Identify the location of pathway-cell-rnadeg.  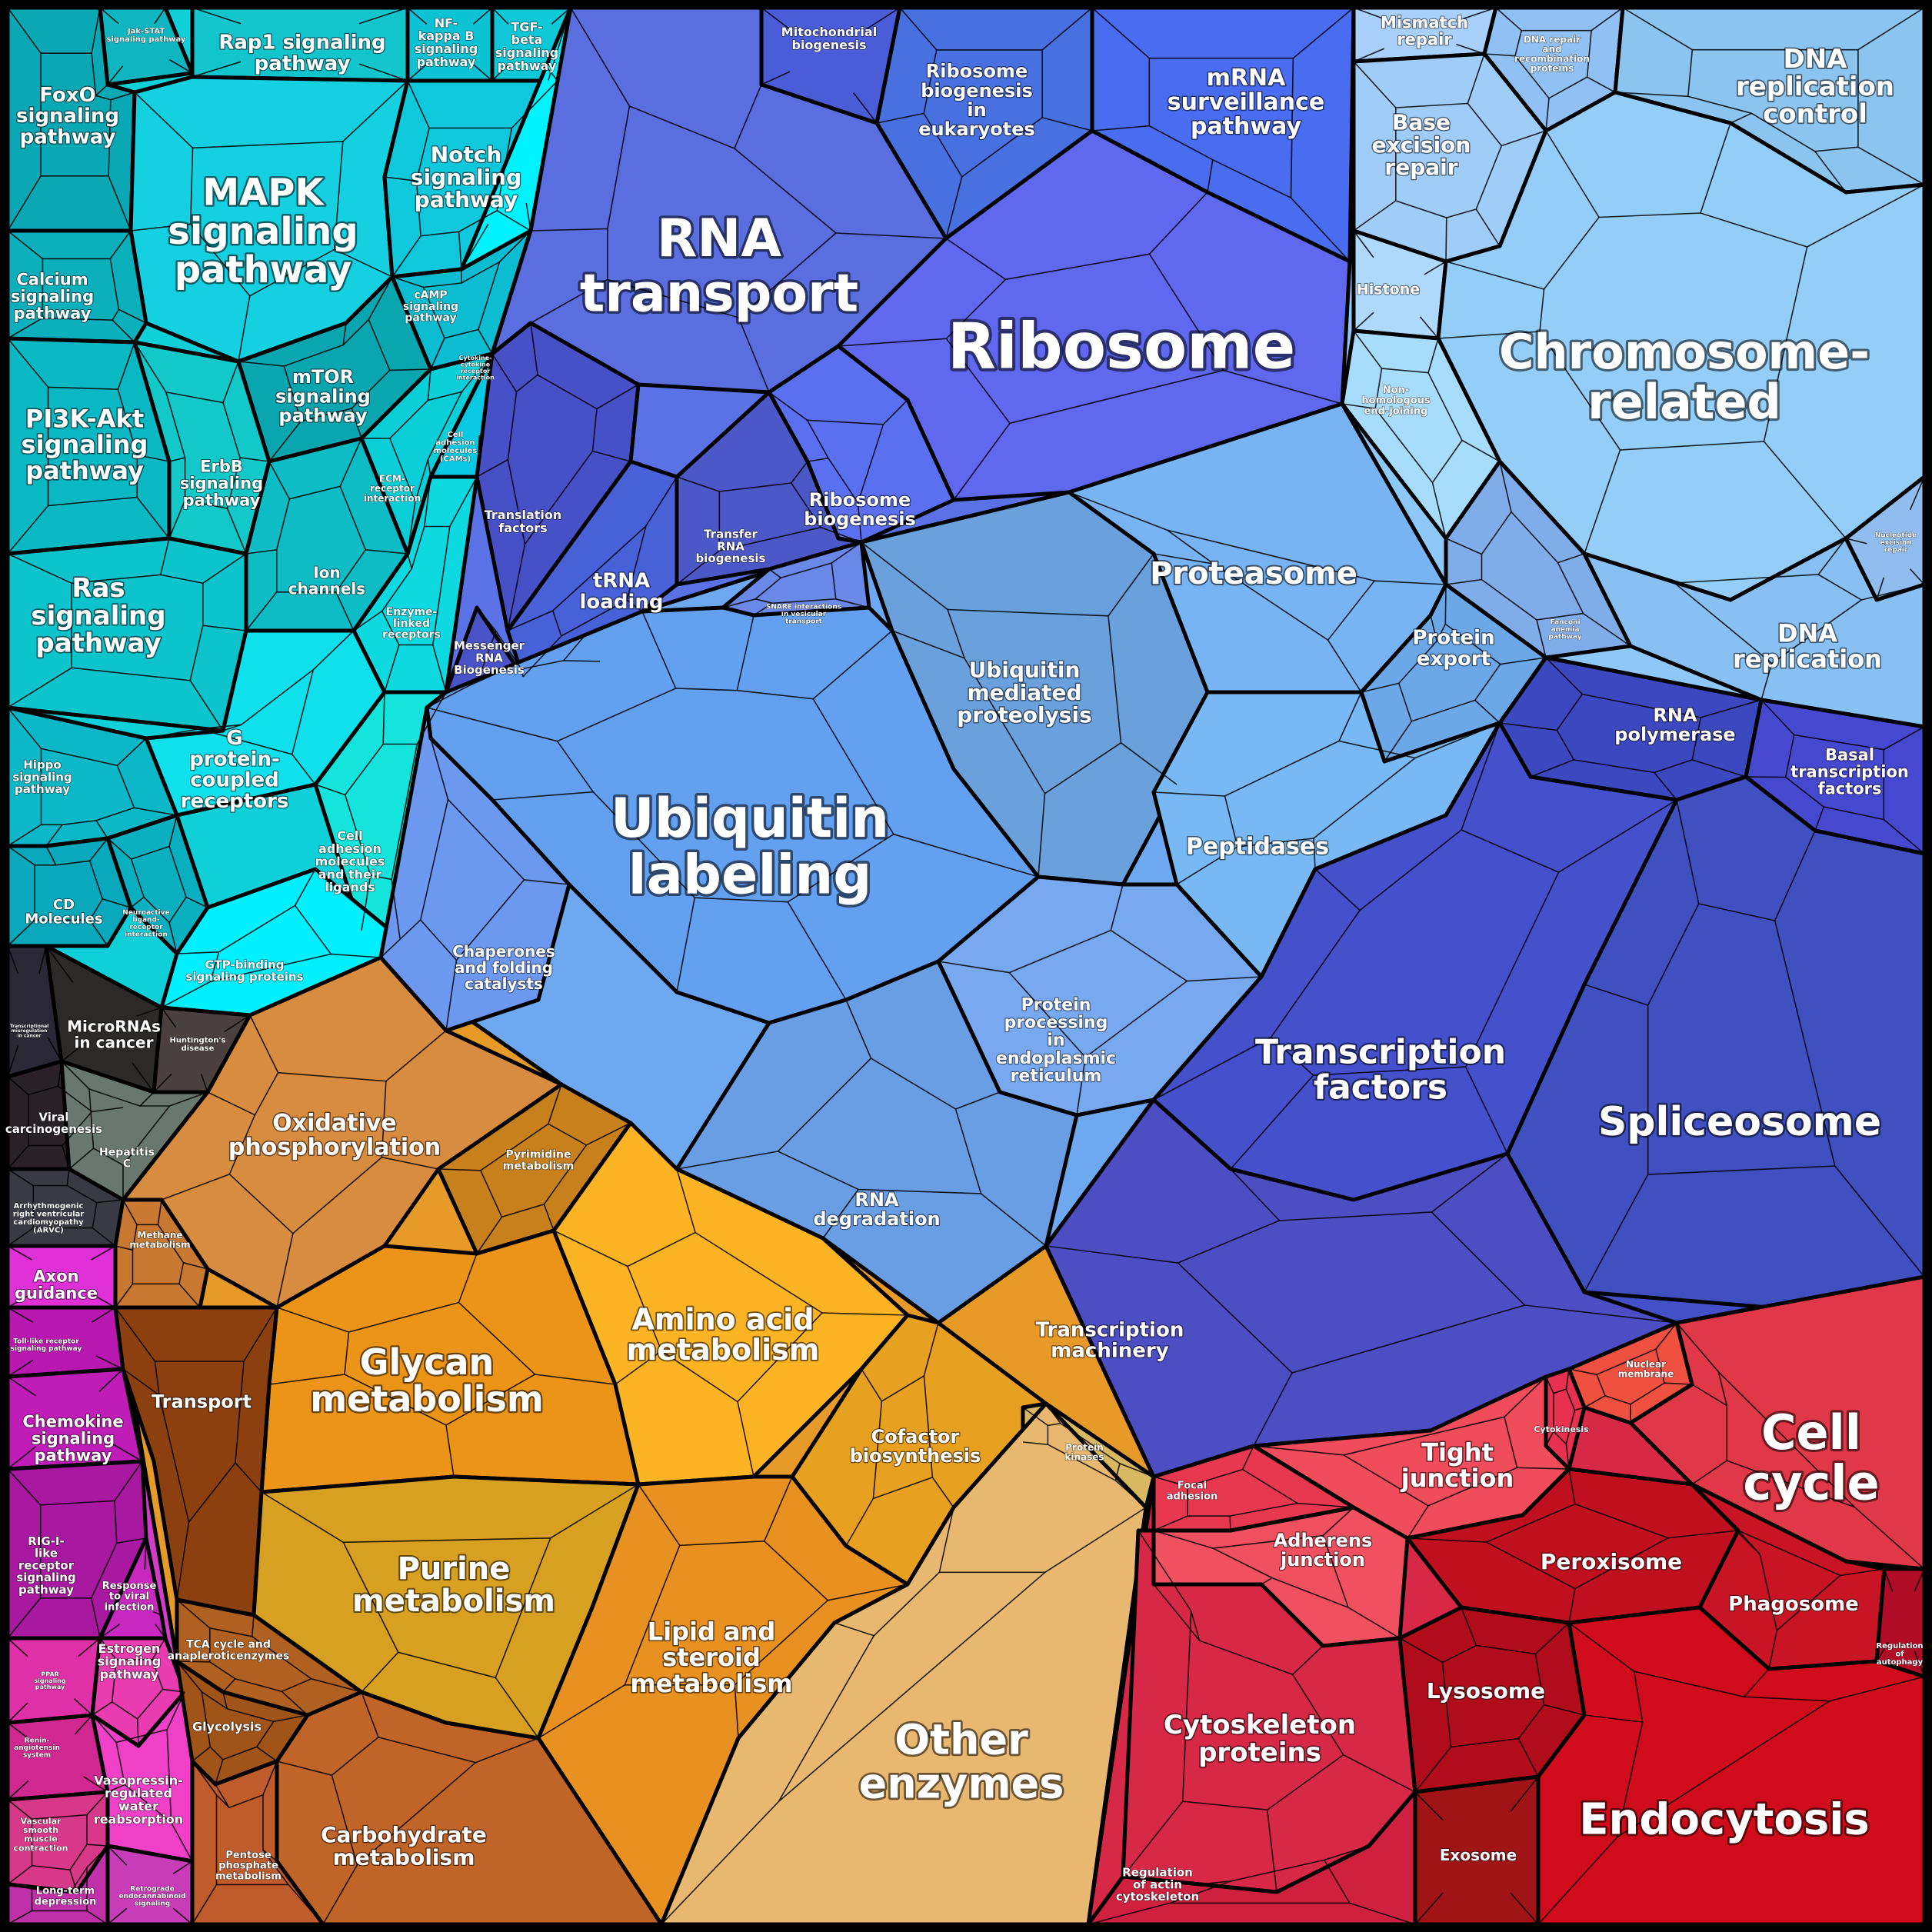
(877, 1142).